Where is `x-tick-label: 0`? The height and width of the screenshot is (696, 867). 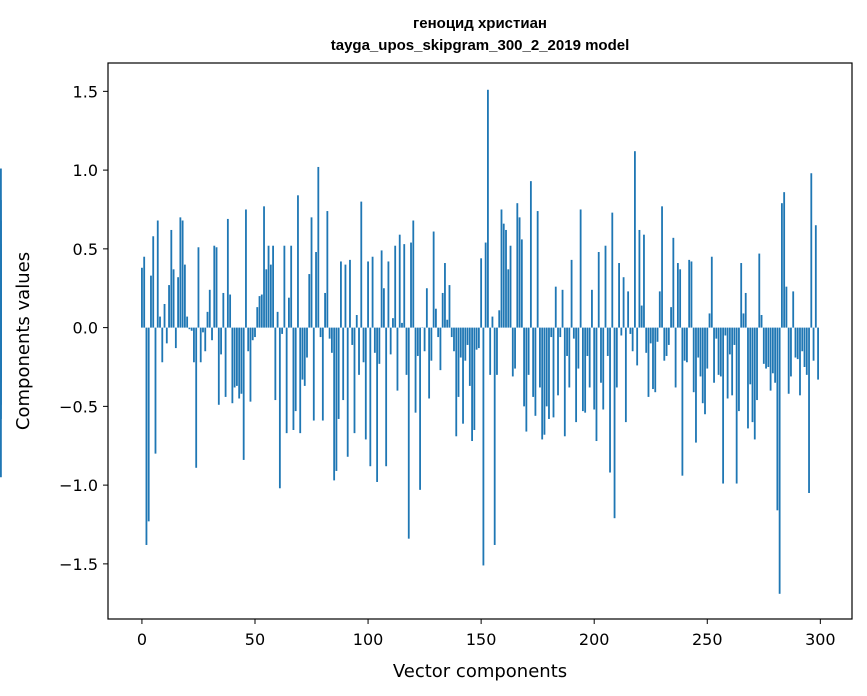 x-tick-label: 0 is located at coordinates (142, 639).